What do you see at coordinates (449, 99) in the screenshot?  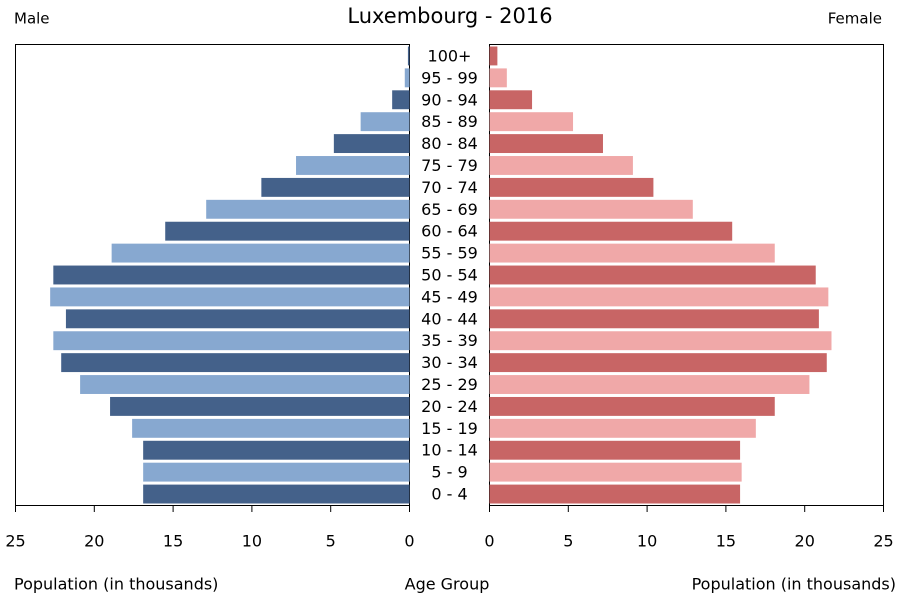 I see `category-label: 90 - 94` at bounding box center [449, 99].